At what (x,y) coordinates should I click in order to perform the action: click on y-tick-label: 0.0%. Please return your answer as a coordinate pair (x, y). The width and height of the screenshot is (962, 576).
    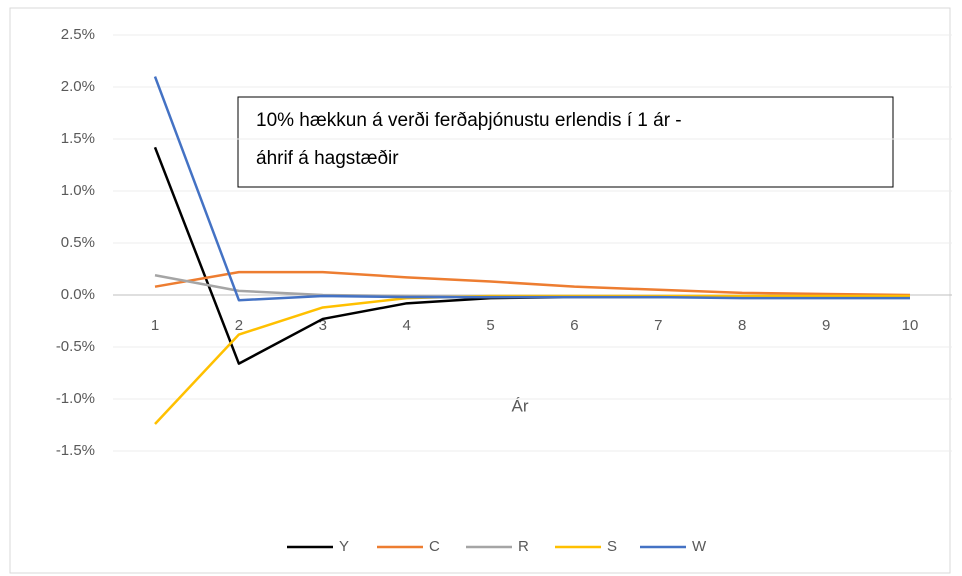
    Looking at the image, I should click on (78, 294).